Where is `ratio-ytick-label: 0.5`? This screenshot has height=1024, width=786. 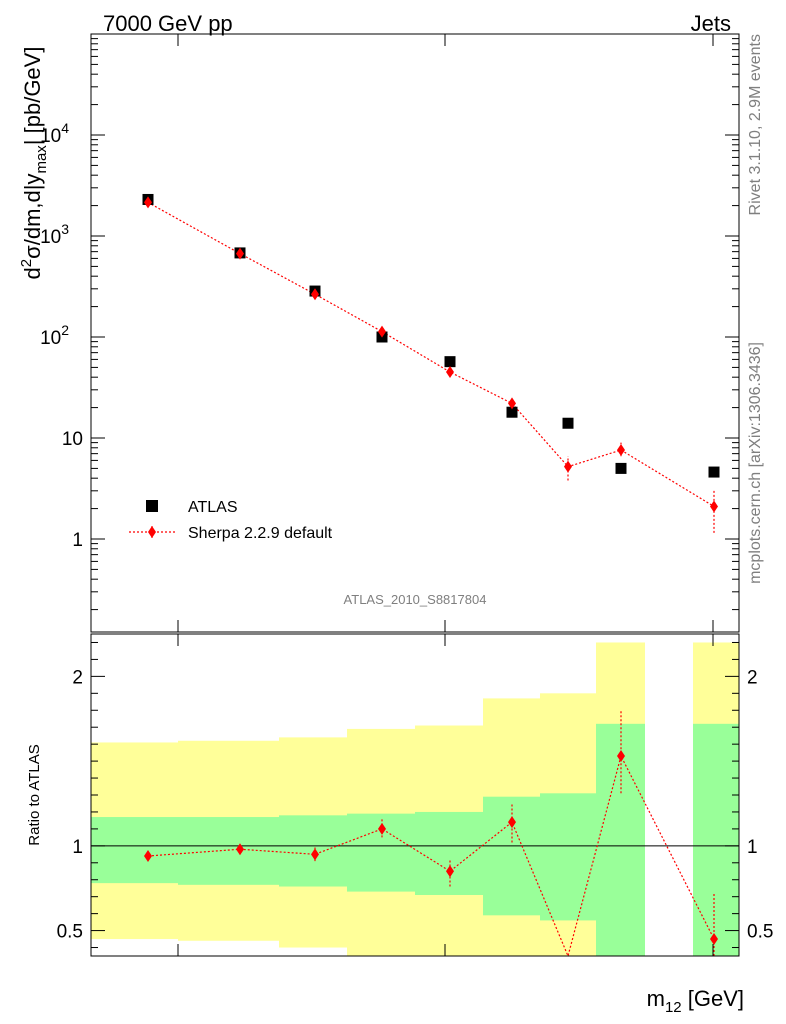
ratio-ytick-label: 0.5 is located at coordinates (70, 932).